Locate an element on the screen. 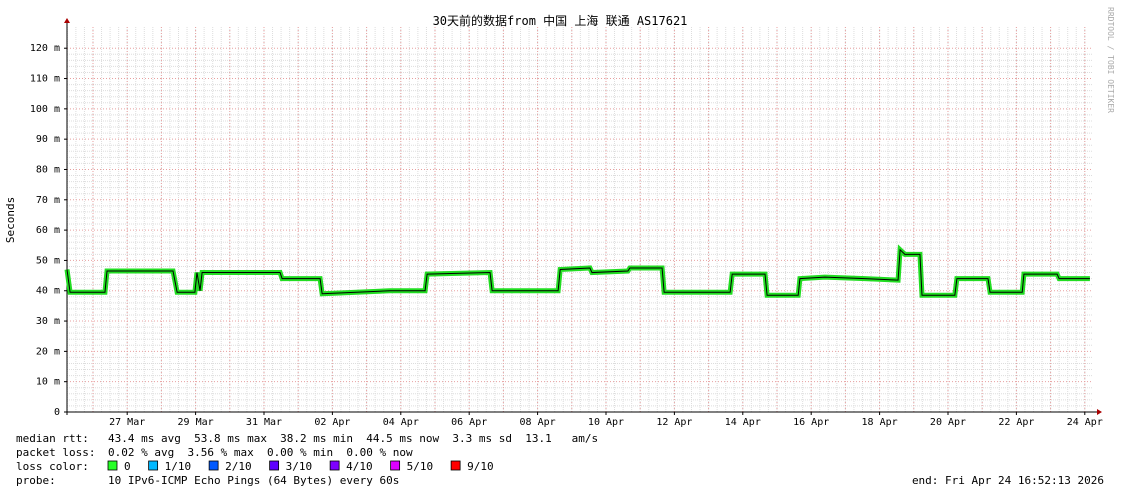 The height and width of the screenshot is (494, 1121). y-tick-label: 0 is located at coordinates (57, 412).